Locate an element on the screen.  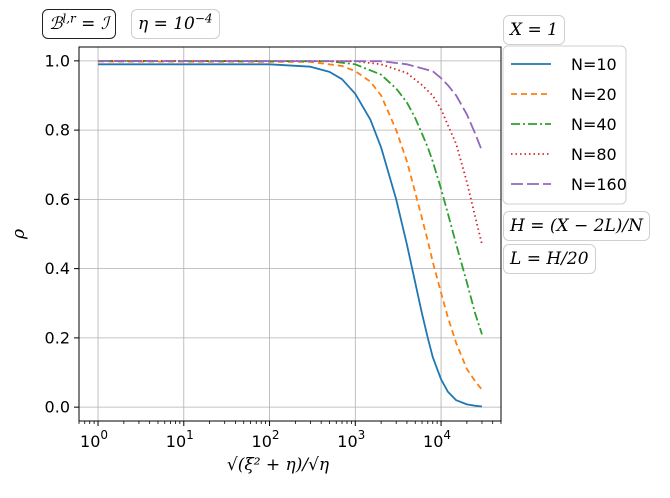
boundary-condition-annotation: ℬl,r = ℐ is located at coordinates (79, 24).